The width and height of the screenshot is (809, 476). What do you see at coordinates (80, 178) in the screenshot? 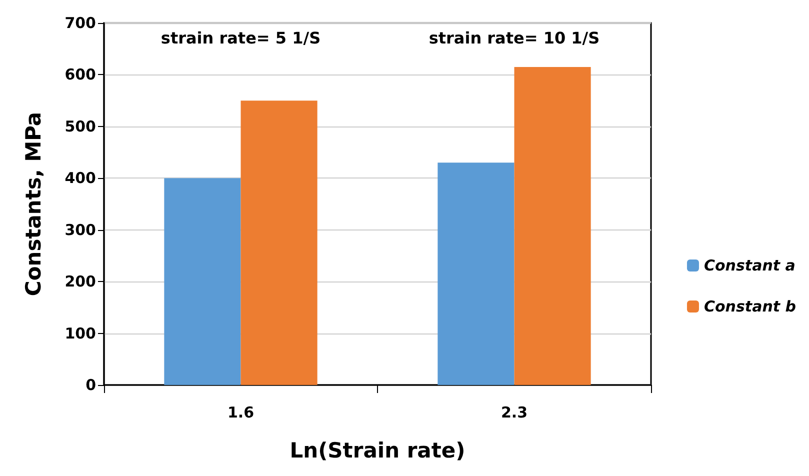
I see `y-tick-label: 400` at bounding box center [80, 178].